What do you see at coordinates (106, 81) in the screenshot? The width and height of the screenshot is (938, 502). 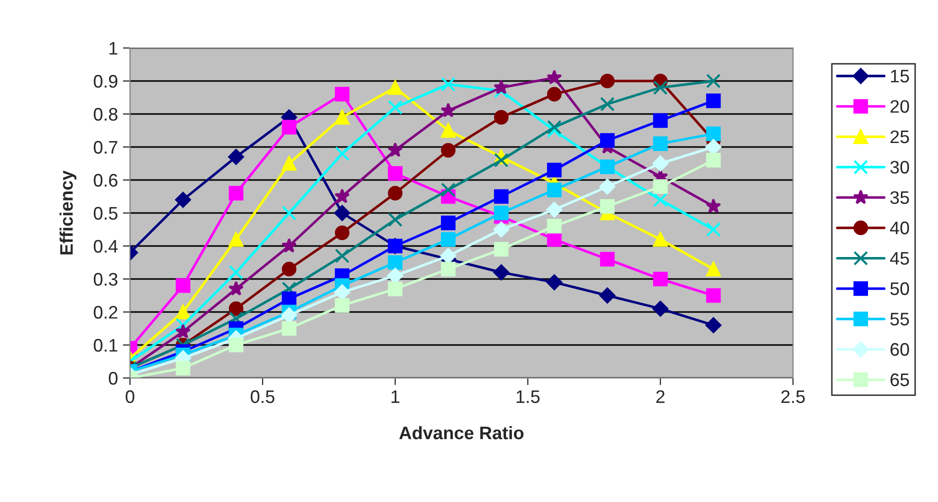 I see `y-tick-label: 0.9` at bounding box center [106, 81].